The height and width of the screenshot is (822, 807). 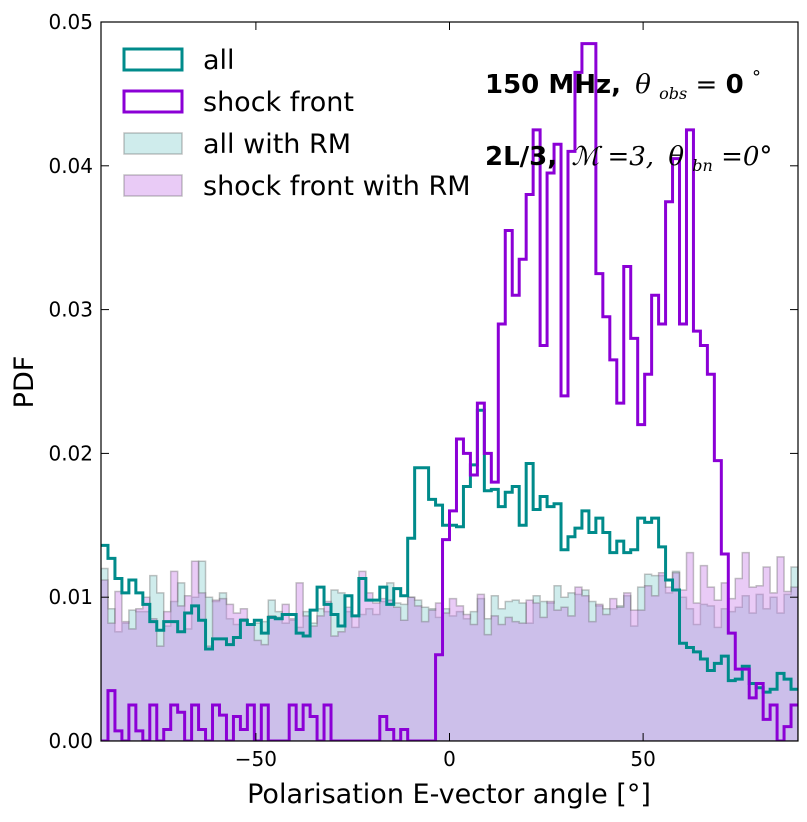 What do you see at coordinates (70, 453) in the screenshot?
I see `y-tick-label: 0.02` at bounding box center [70, 453].